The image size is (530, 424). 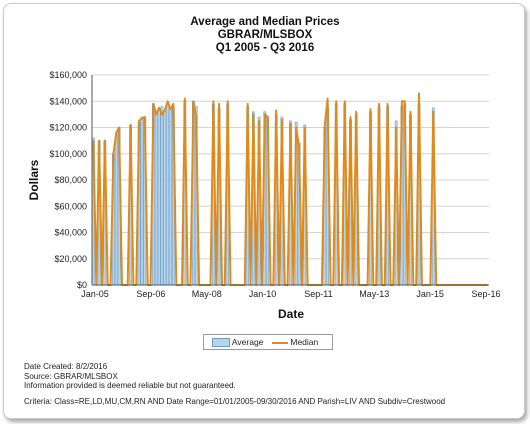 What do you see at coordinates (66, 366) in the screenshot?
I see `footer-date-created: Date Created: 8/2/2016` at bounding box center [66, 366].